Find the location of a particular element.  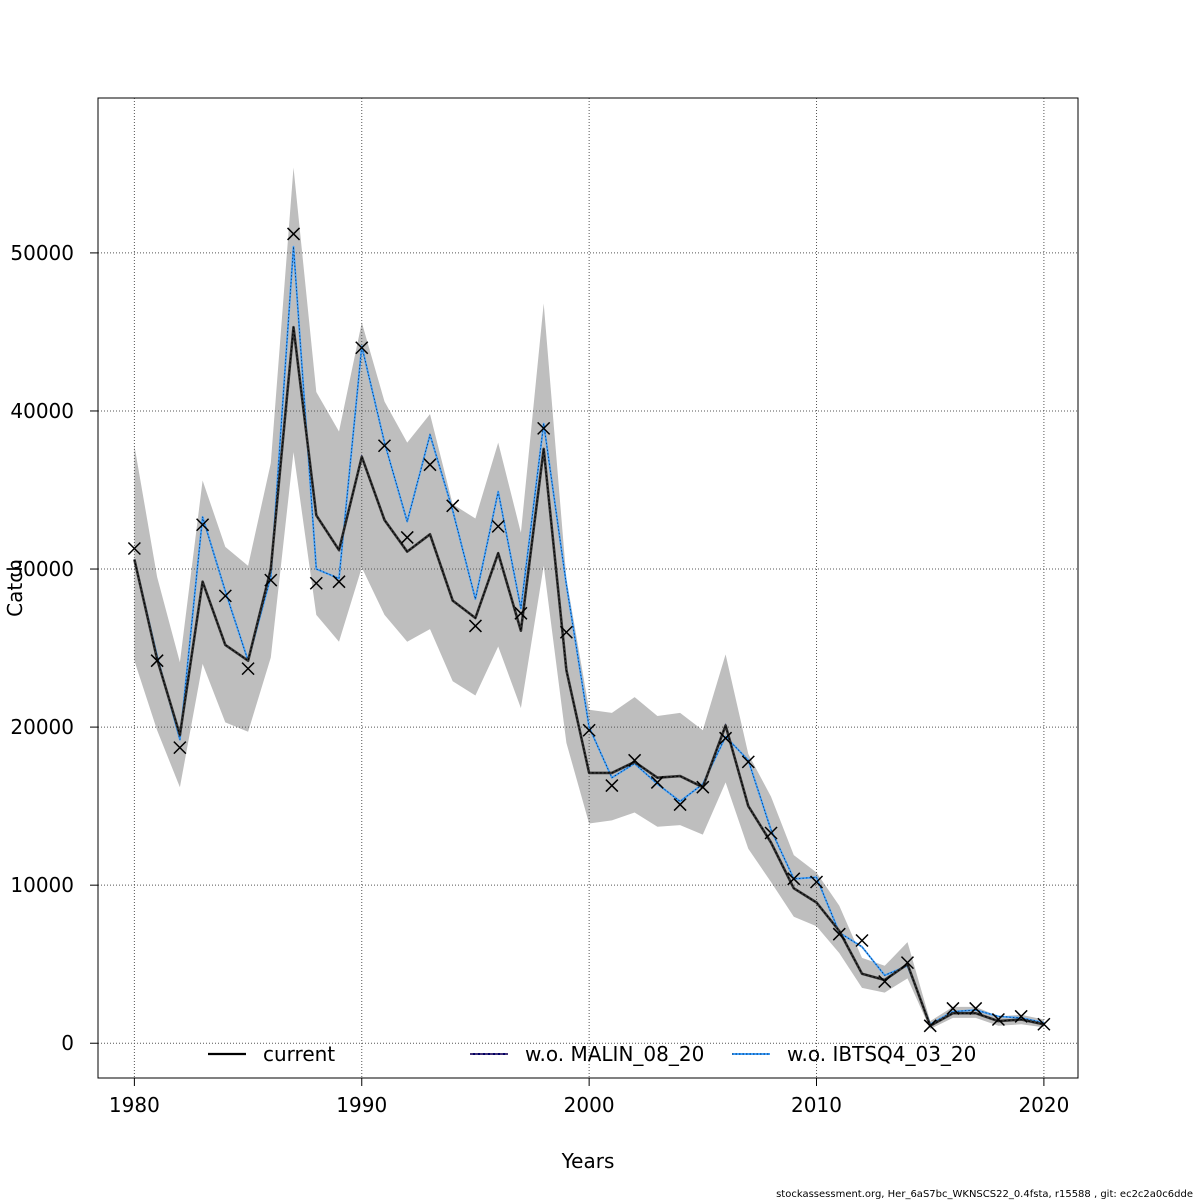

x-tick-label-2010: 2010 is located at coordinates (816, 1105).